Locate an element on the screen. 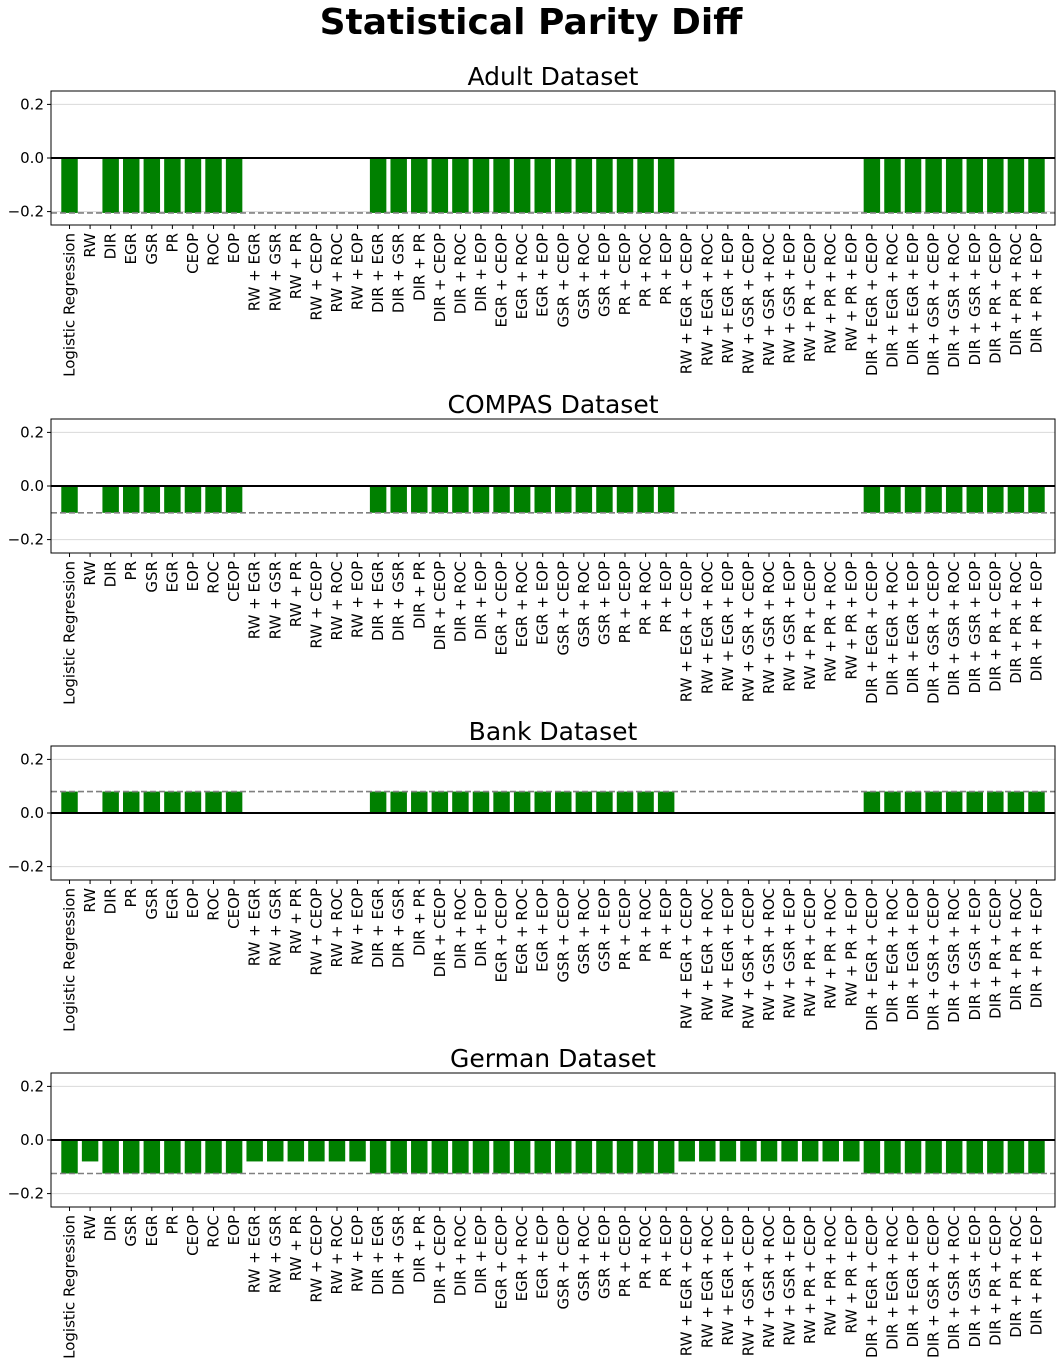 The width and height of the screenshot is (1062, 1366). x-tick-label: PR + ROC is located at coordinates (646, 1252).